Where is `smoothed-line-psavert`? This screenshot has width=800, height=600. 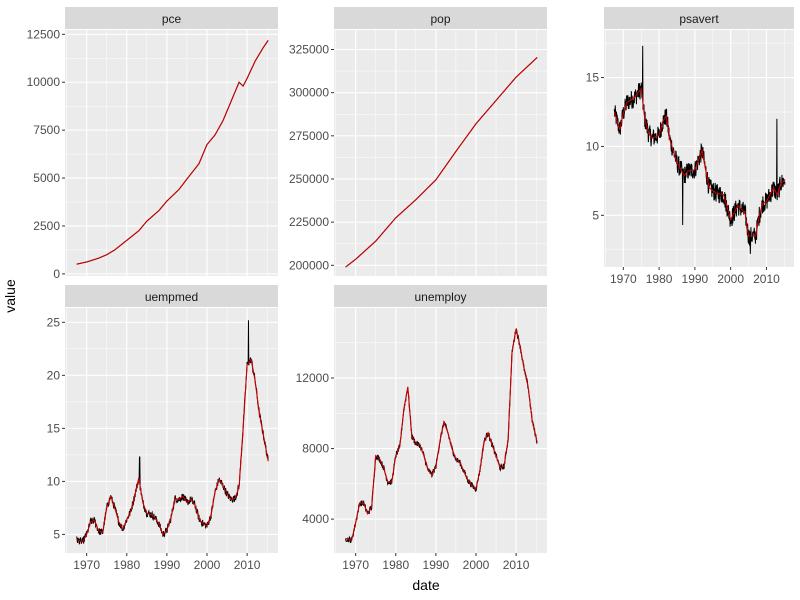 smoothed-line-psavert is located at coordinates (699, 162).